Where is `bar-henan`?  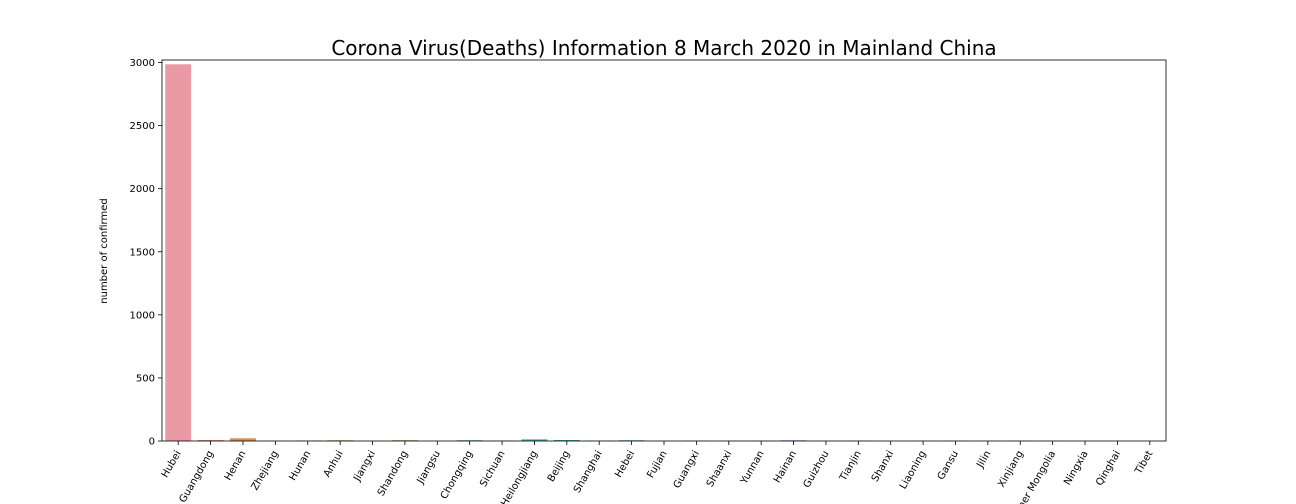
bar-henan is located at coordinates (243, 439).